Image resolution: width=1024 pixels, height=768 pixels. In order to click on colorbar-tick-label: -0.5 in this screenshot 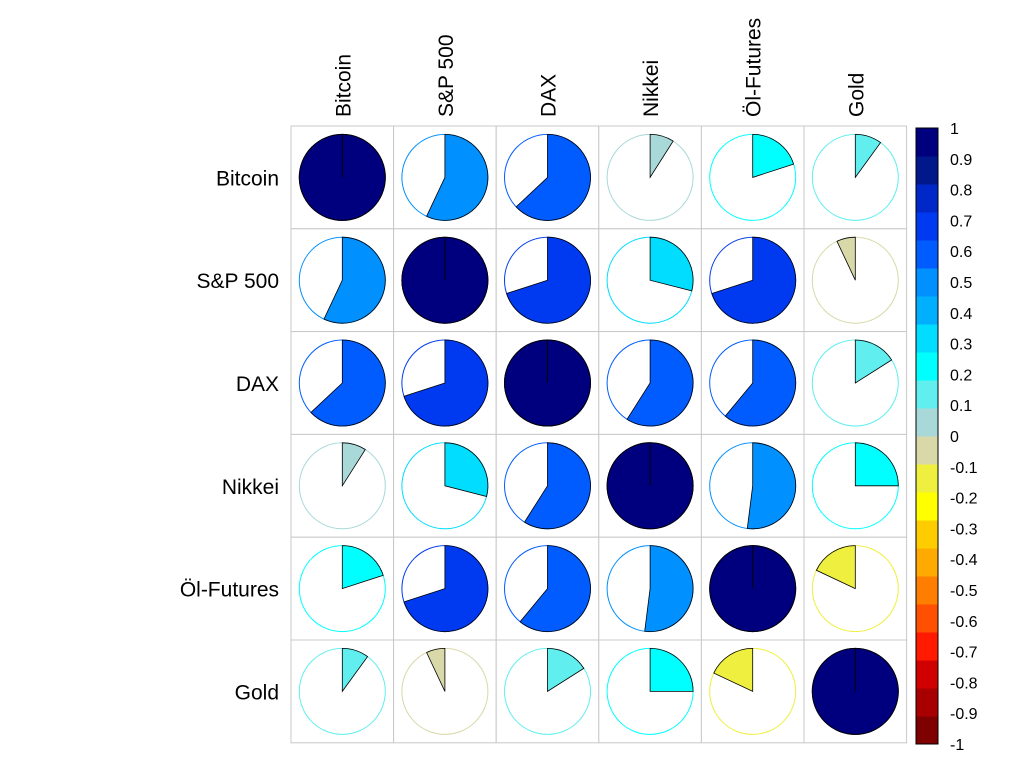, I will do `click(964, 591)`.